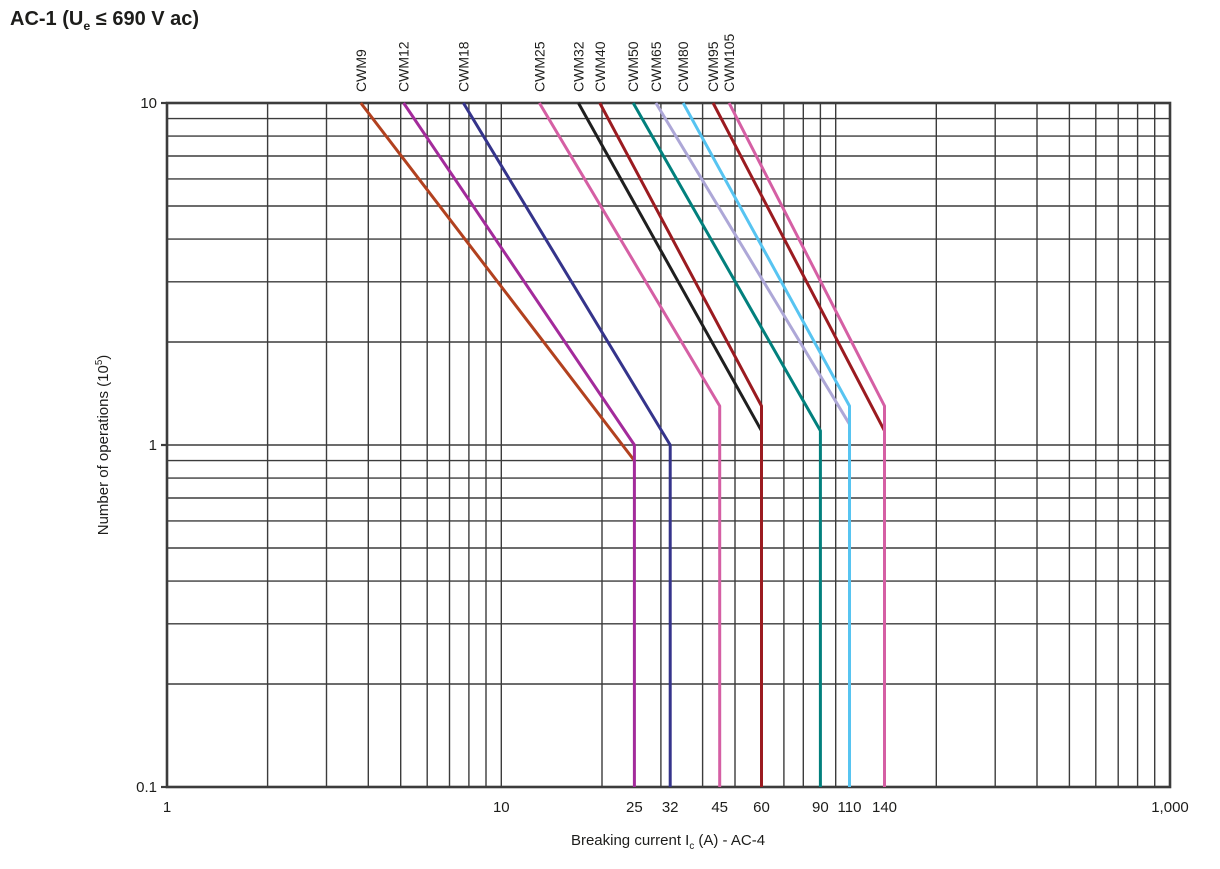  I want to click on x-tick-140: 140, so click(884, 807).